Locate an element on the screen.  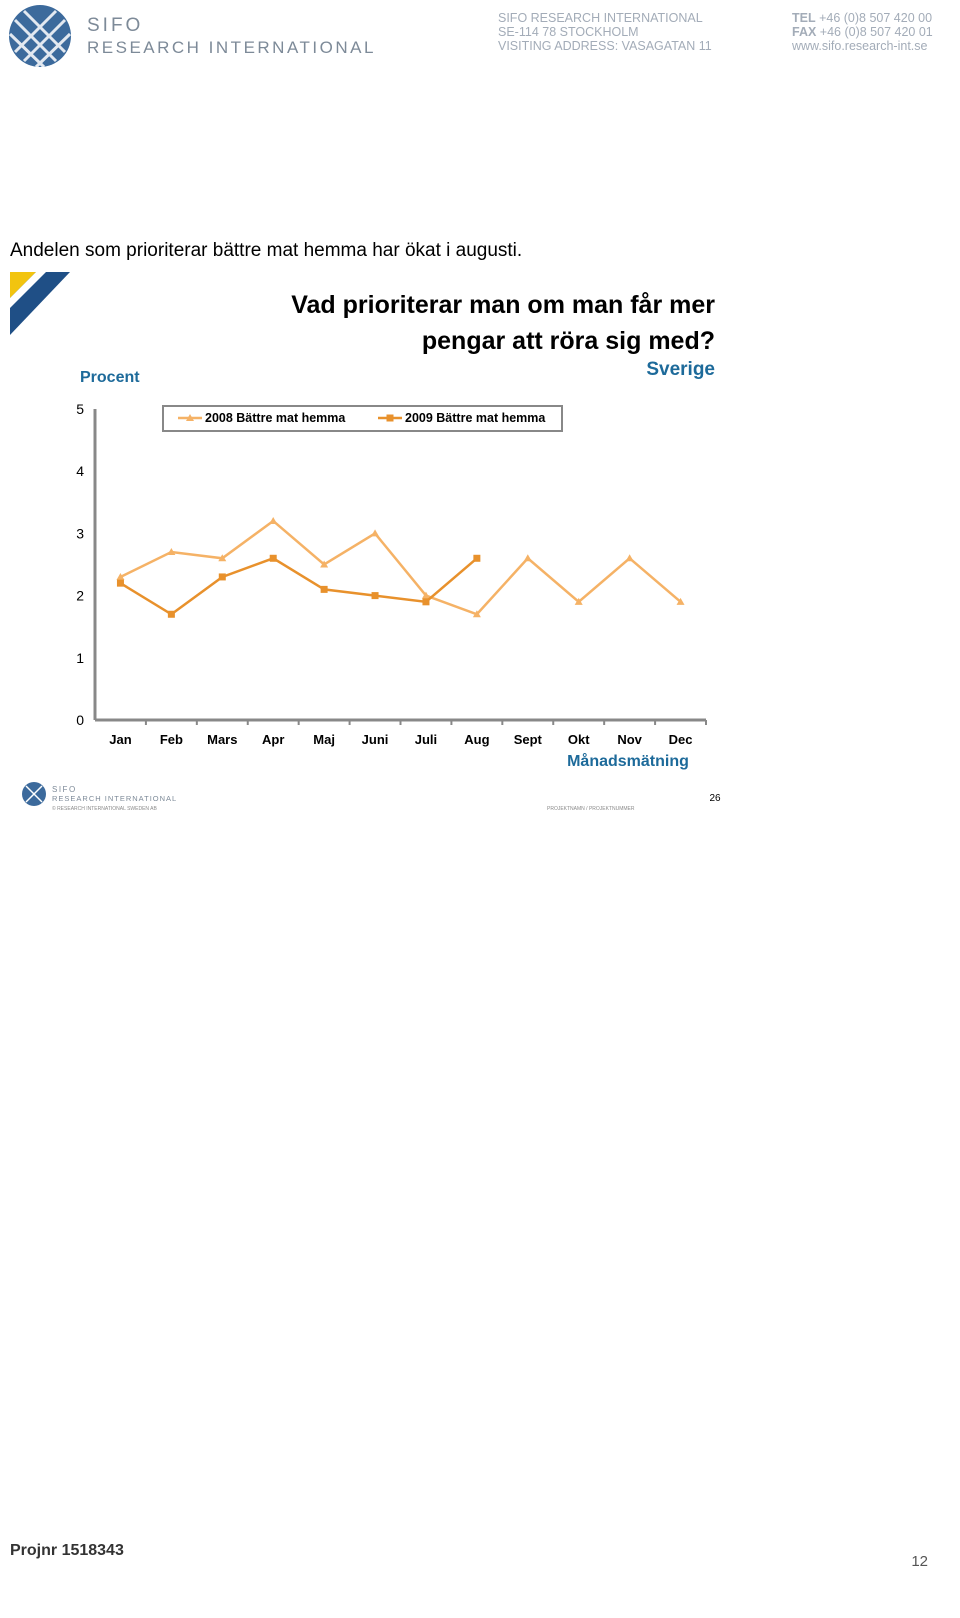
copyright: © RESEARCH INTERNATIONAL SWEDEN AB is located at coordinates (104, 808).